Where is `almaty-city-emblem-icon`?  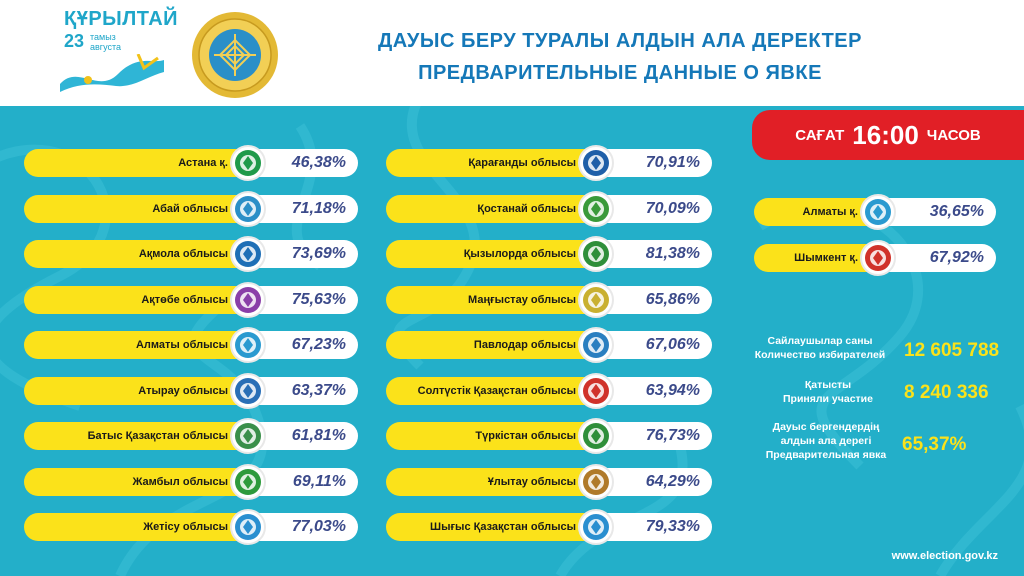
almaty-city-emblem-icon is located at coordinates (878, 212).